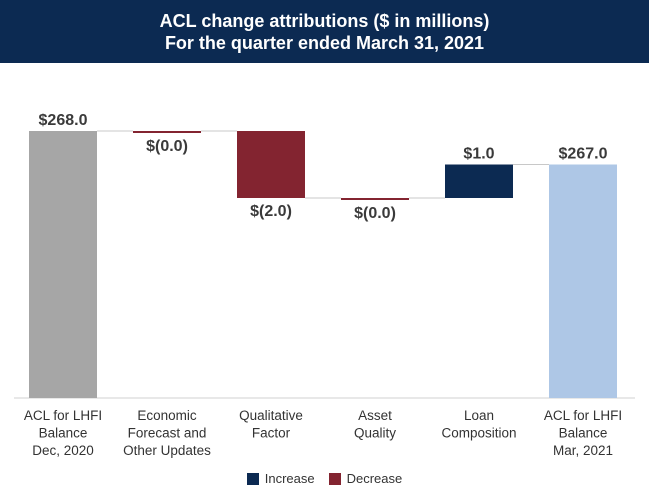 The width and height of the screenshot is (649, 497). Describe the element at coordinates (583, 433) in the screenshot. I see `tick-label-6-2: Balance` at that location.